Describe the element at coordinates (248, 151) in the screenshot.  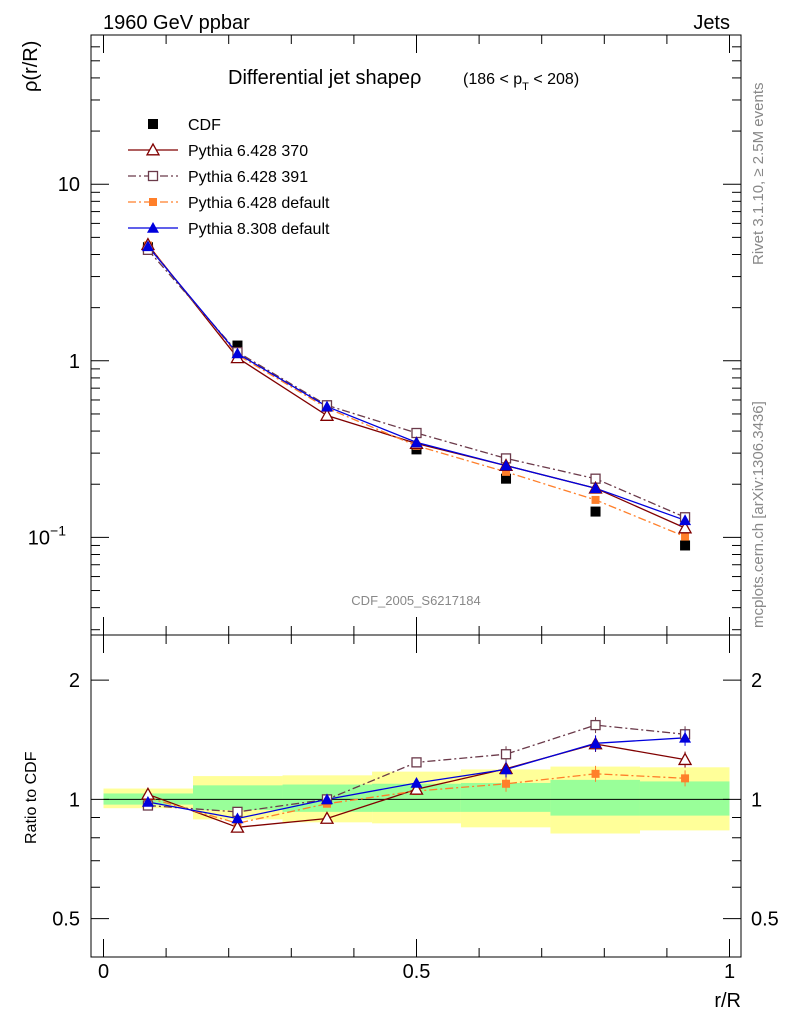
I see `legend-label-1: Pythia 6.428 370` at that location.